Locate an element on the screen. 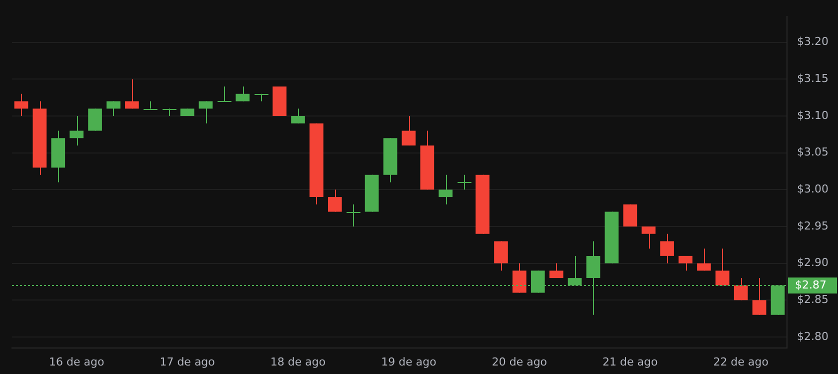 The height and width of the screenshot is (374, 838). x-tick-label: 19 de ago is located at coordinates (409, 361).